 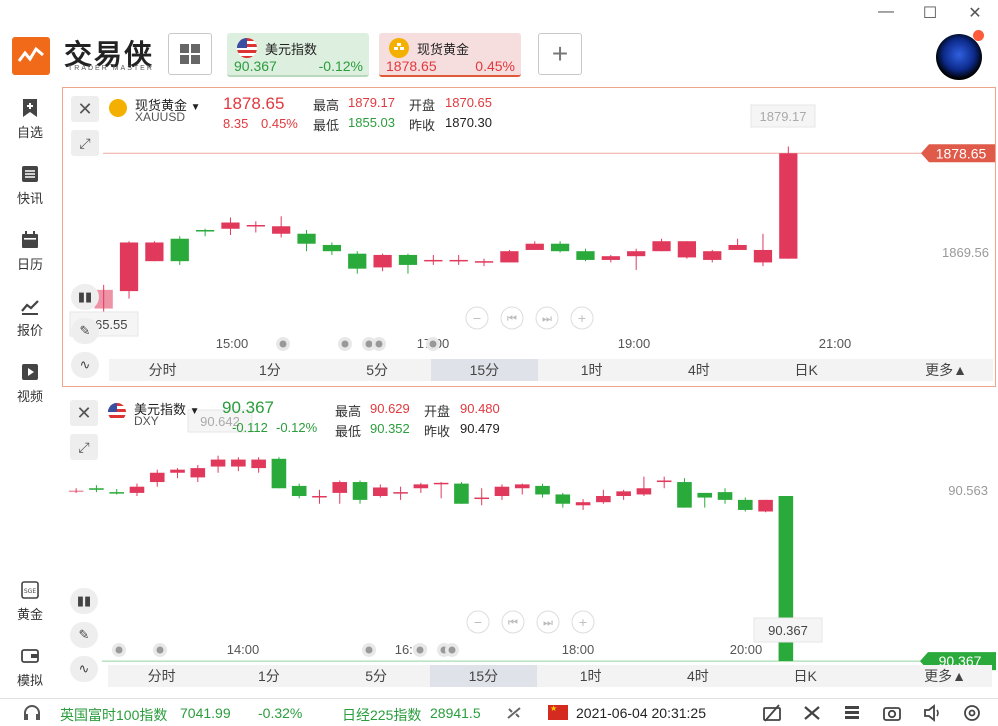 I want to click on prev-close-value: 90.479, so click(x=480, y=428).